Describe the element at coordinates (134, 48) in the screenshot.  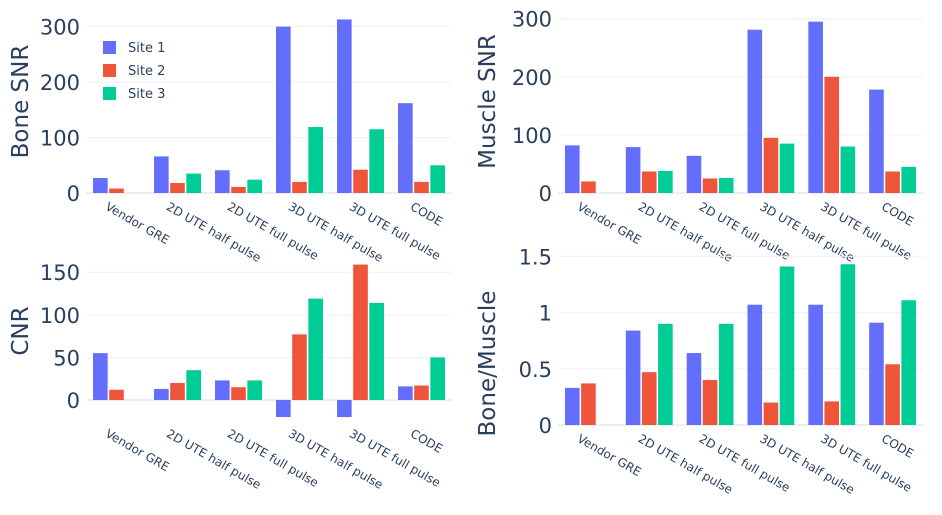
I see `legend-item-site-1: Site 1` at that location.